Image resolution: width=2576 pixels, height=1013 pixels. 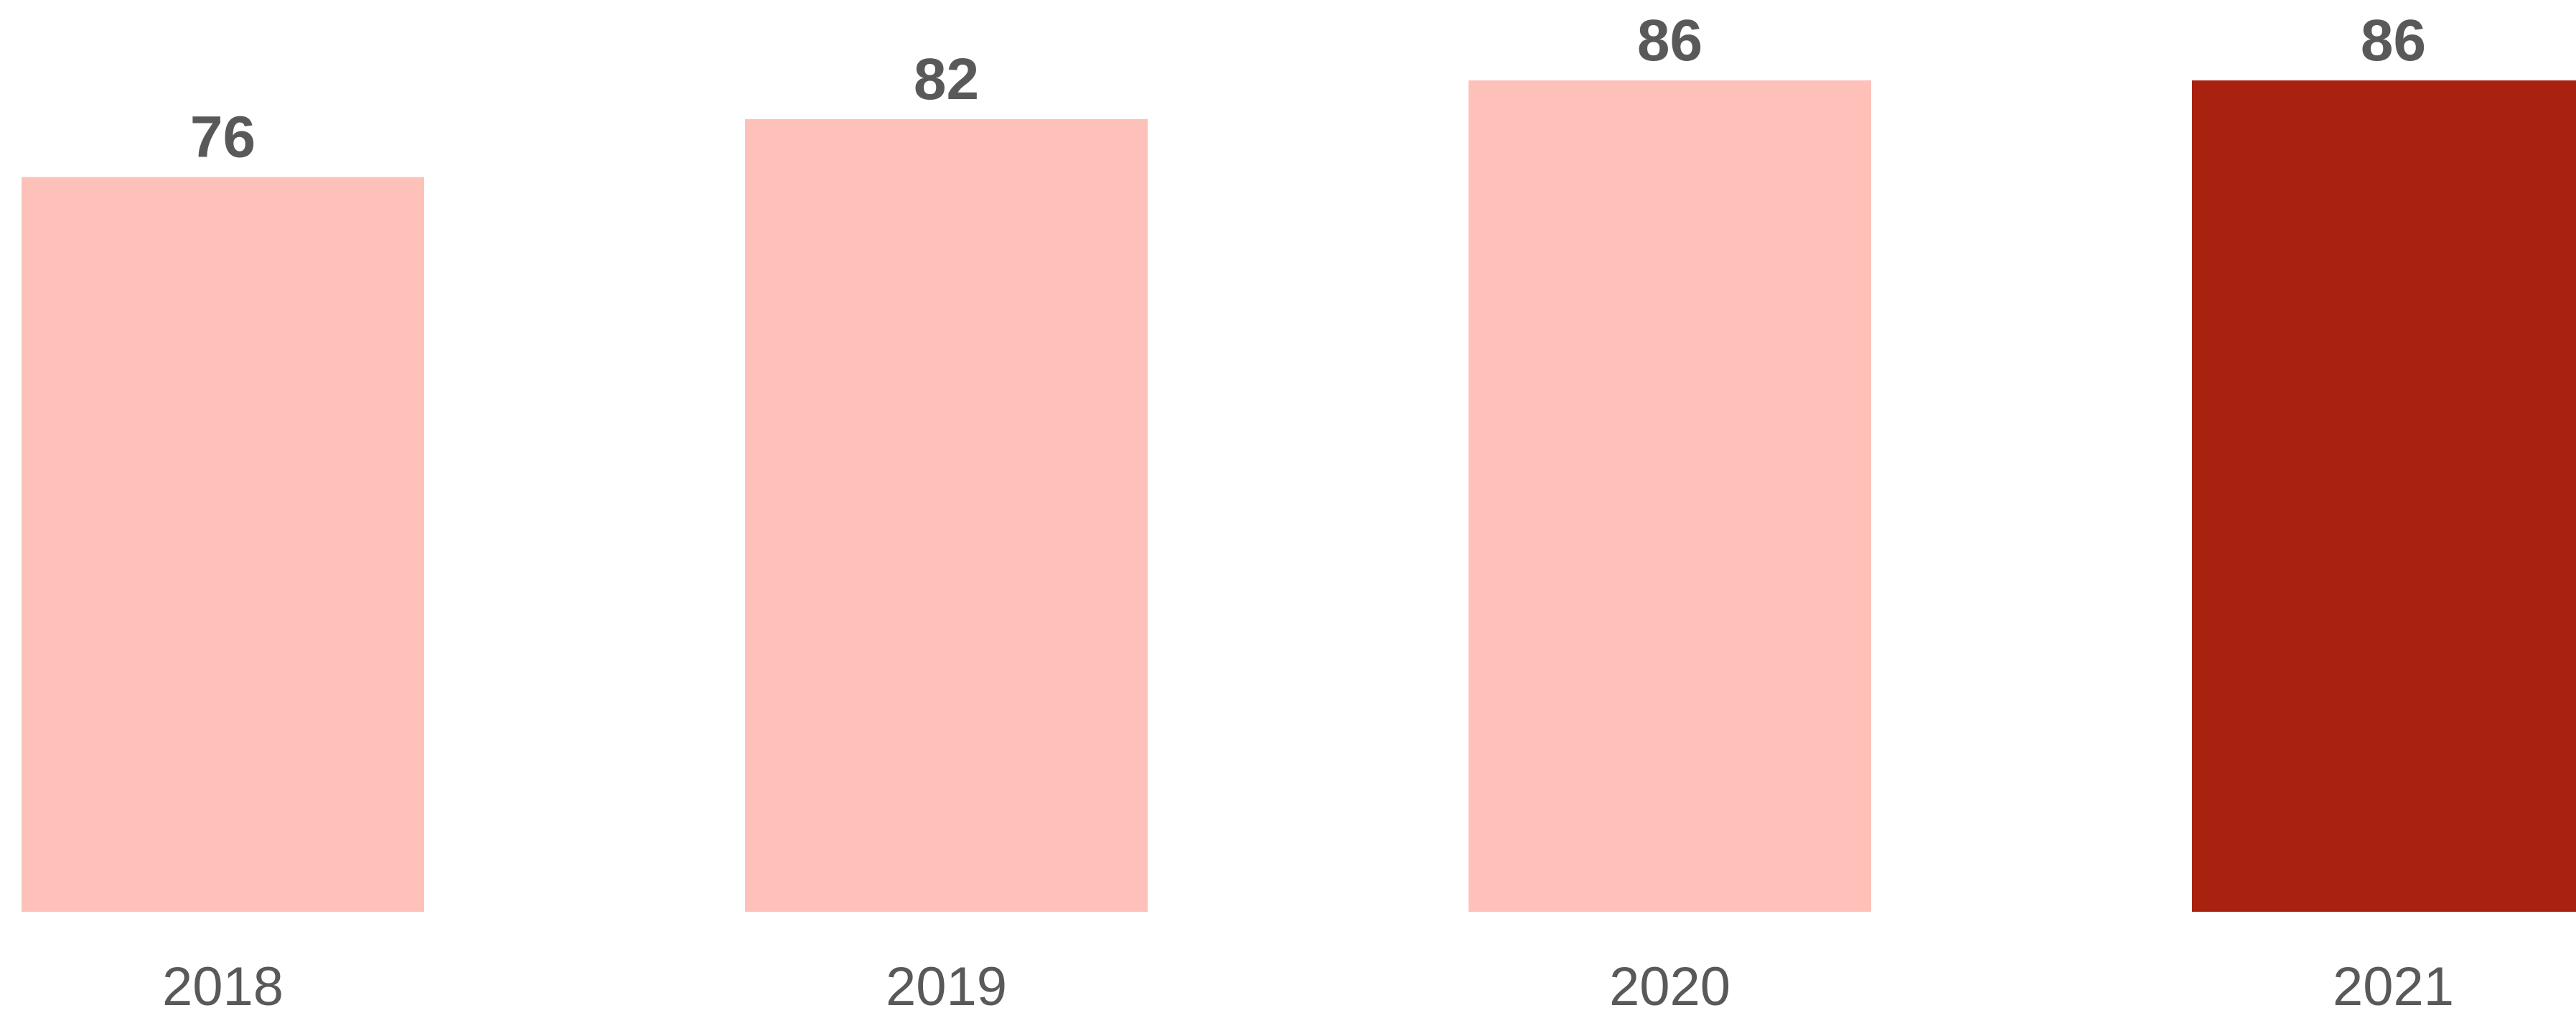 I want to click on x-tick-label: 2019, so click(x=947, y=984).